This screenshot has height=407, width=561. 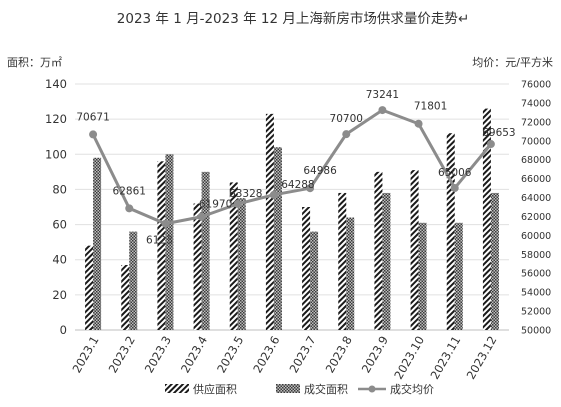 I want to click on price-data-label: 71801, so click(x=430, y=107).